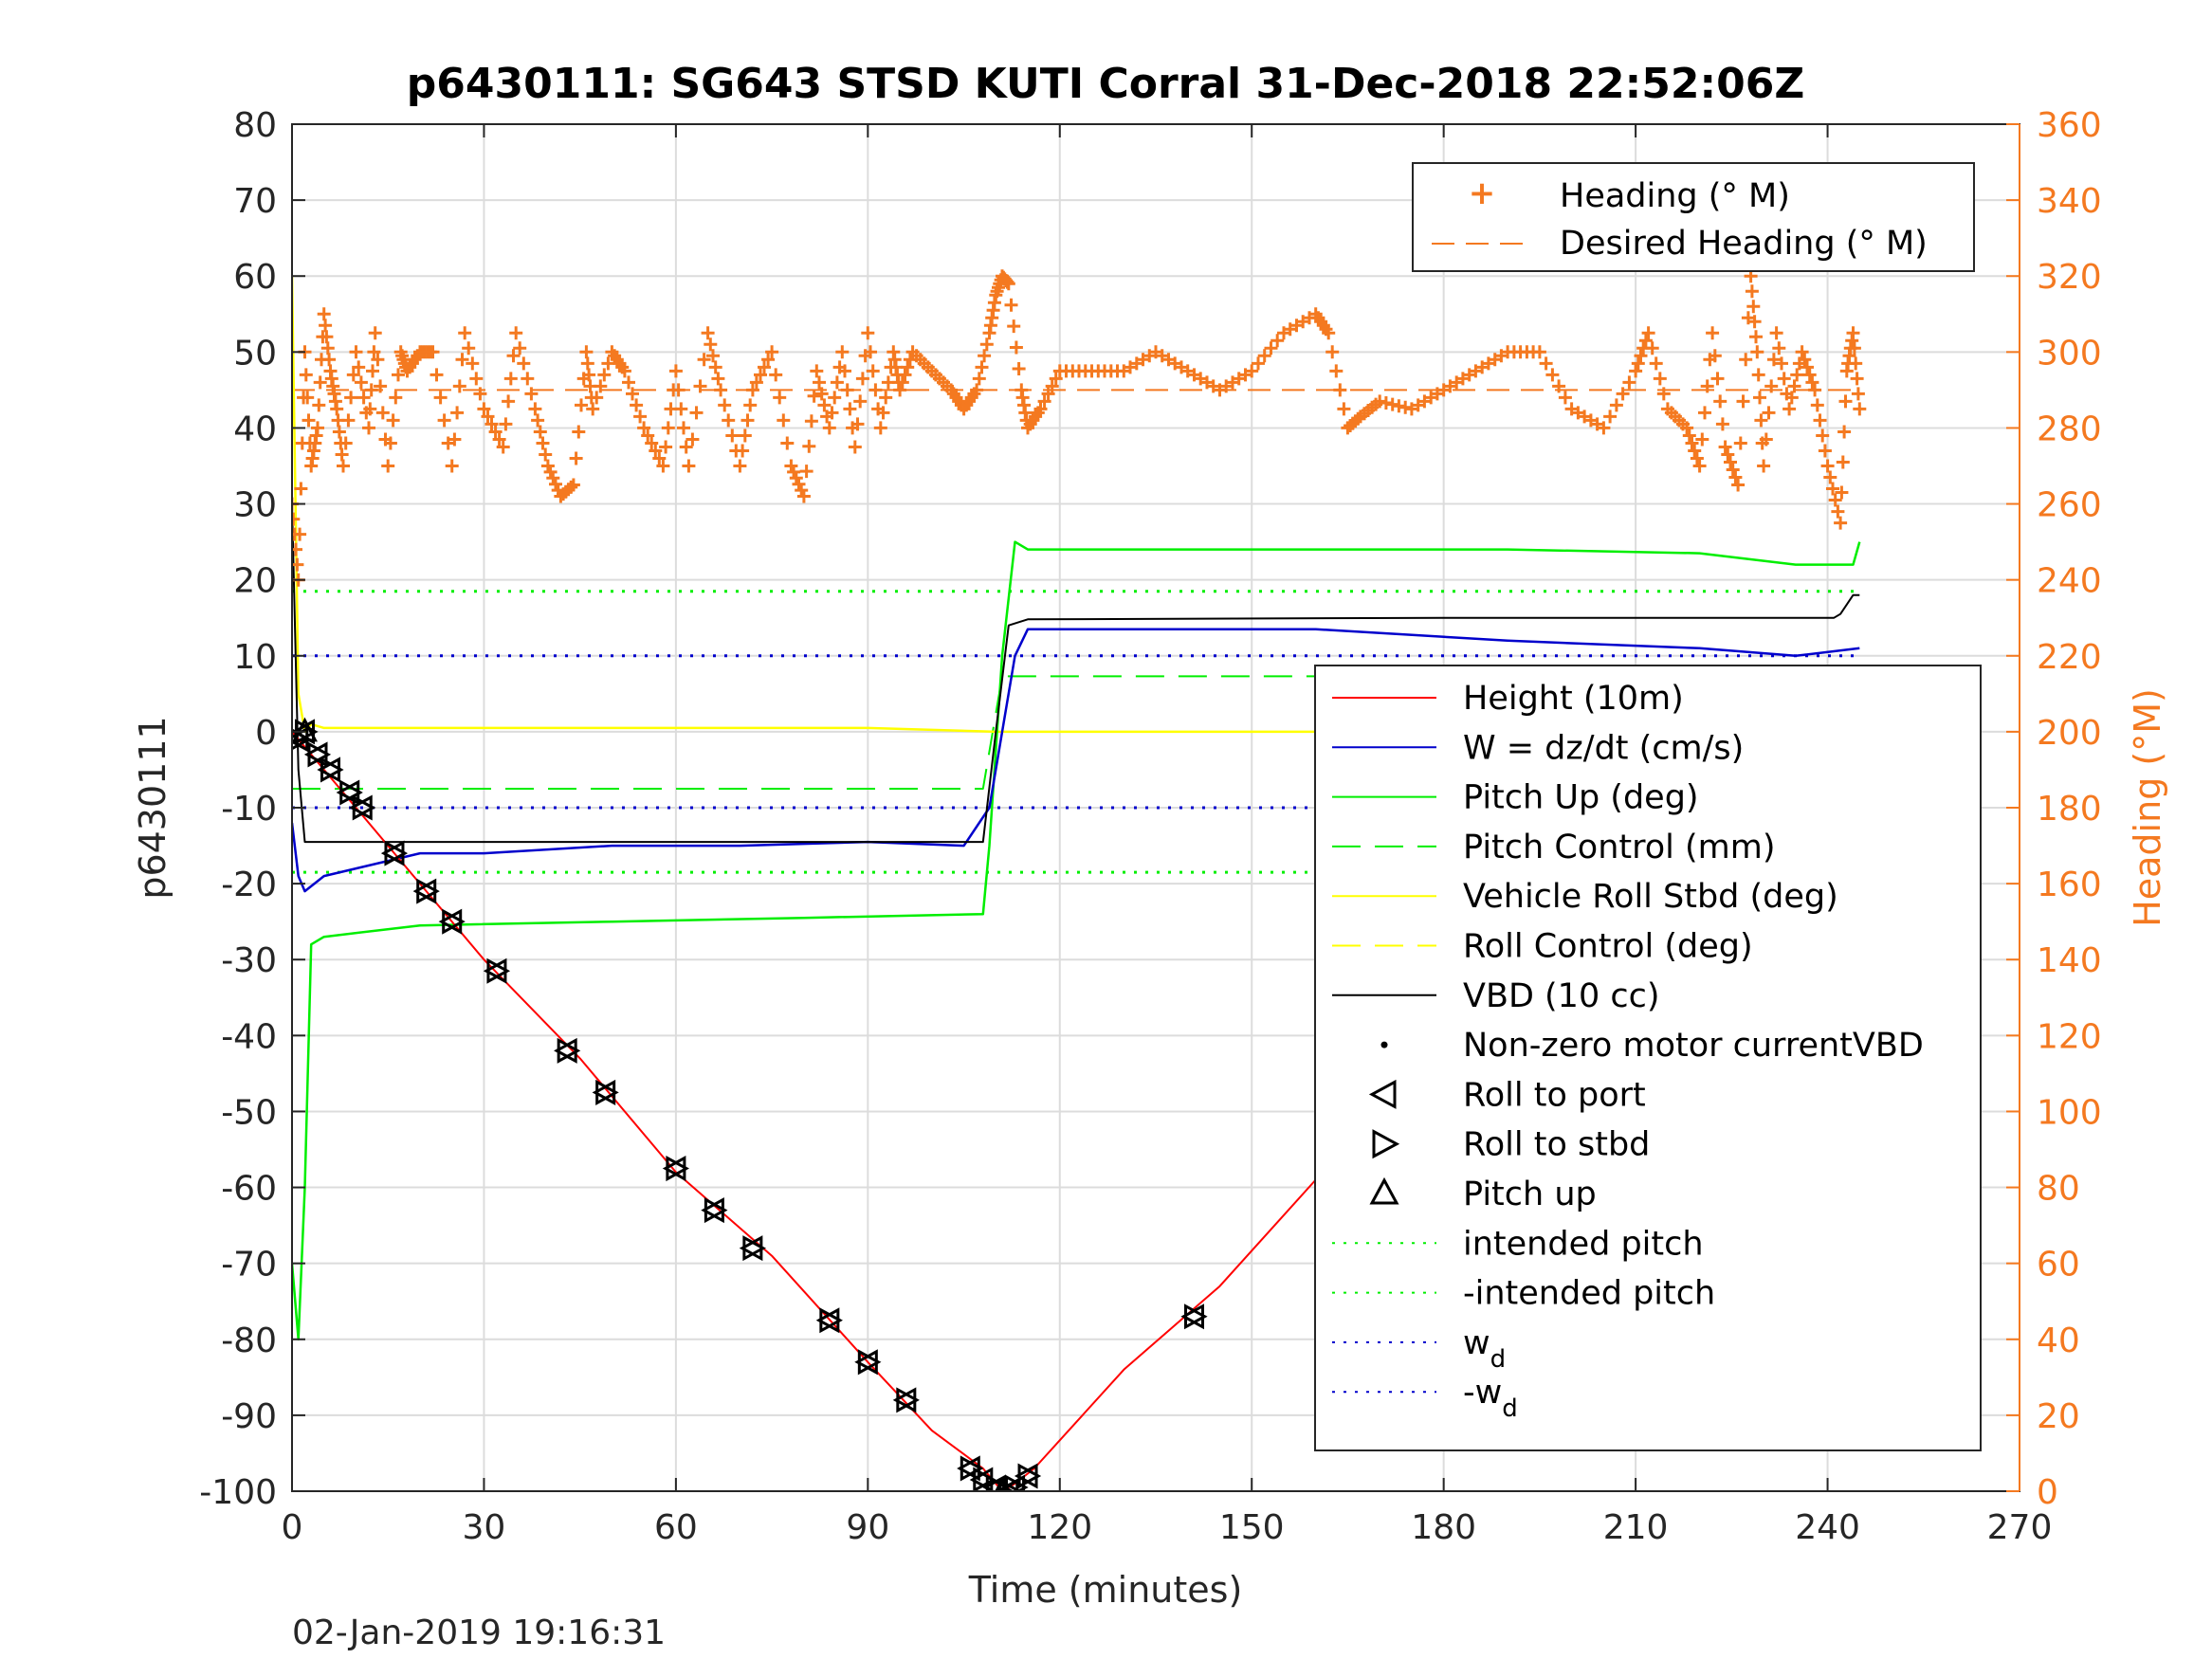 The image size is (2212, 1659). What do you see at coordinates (2069, 125) in the screenshot?
I see `y2-tick-label: 360` at bounding box center [2069, 125].